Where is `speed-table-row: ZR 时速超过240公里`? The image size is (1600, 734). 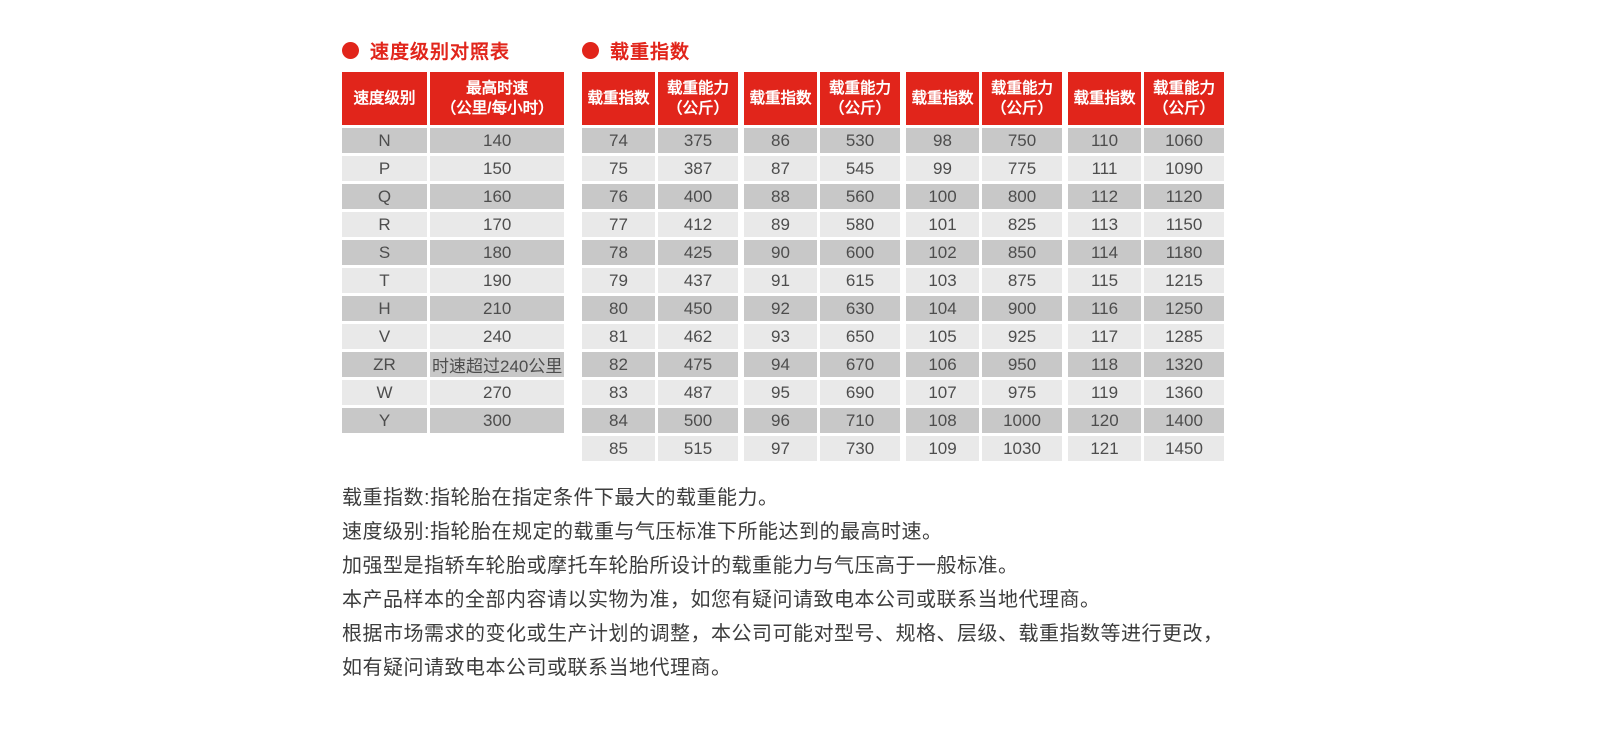
speed-table-row: ZR 时速超过240公里 is located at coordinates (453, 364).